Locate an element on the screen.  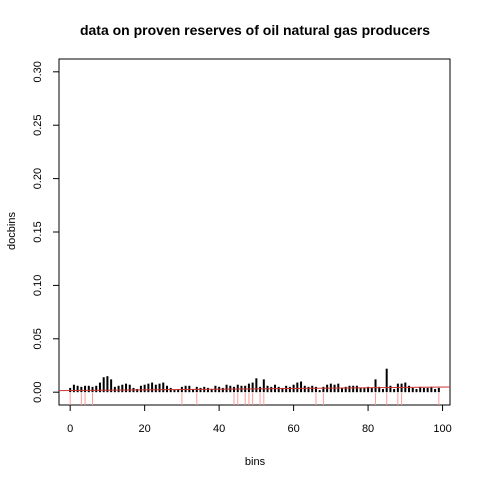
x-tick-label: 0 is located at coordinates (70, 429).